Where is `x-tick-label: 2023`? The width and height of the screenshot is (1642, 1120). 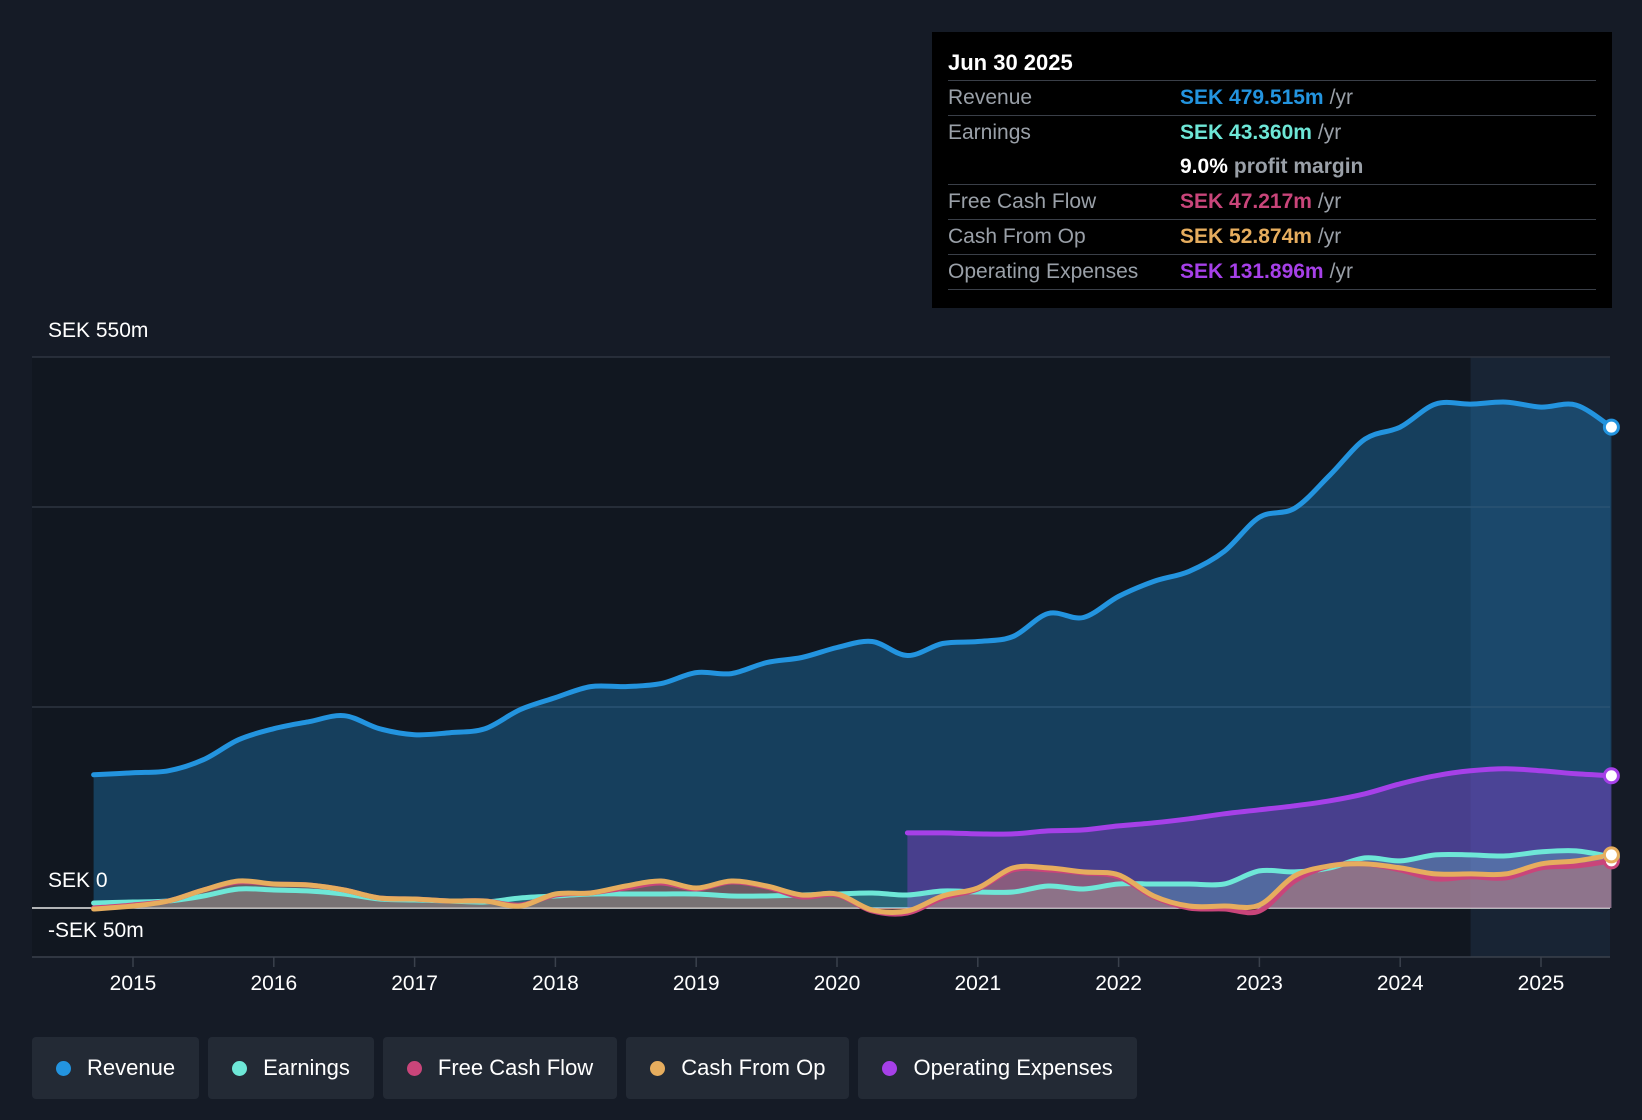
x-tick-label: 2023 is located at coordinates (1259, 983).